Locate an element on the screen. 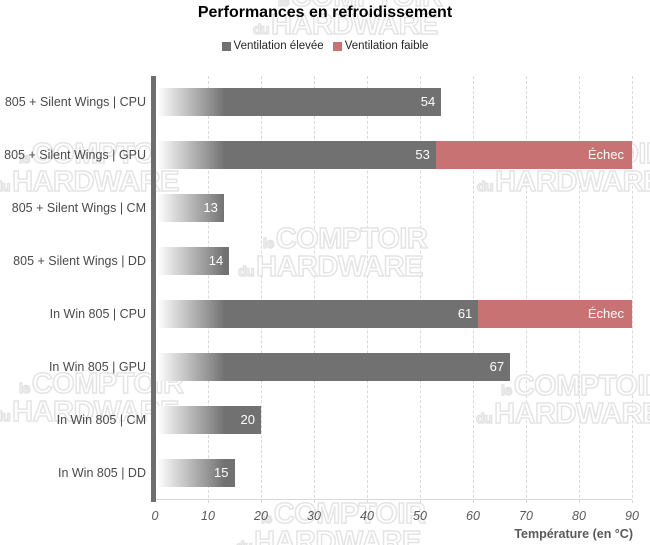 The height and width of the screenshot is (545, 650). legend-item-low: Ventilation faible is located at coordinates (380, 46).